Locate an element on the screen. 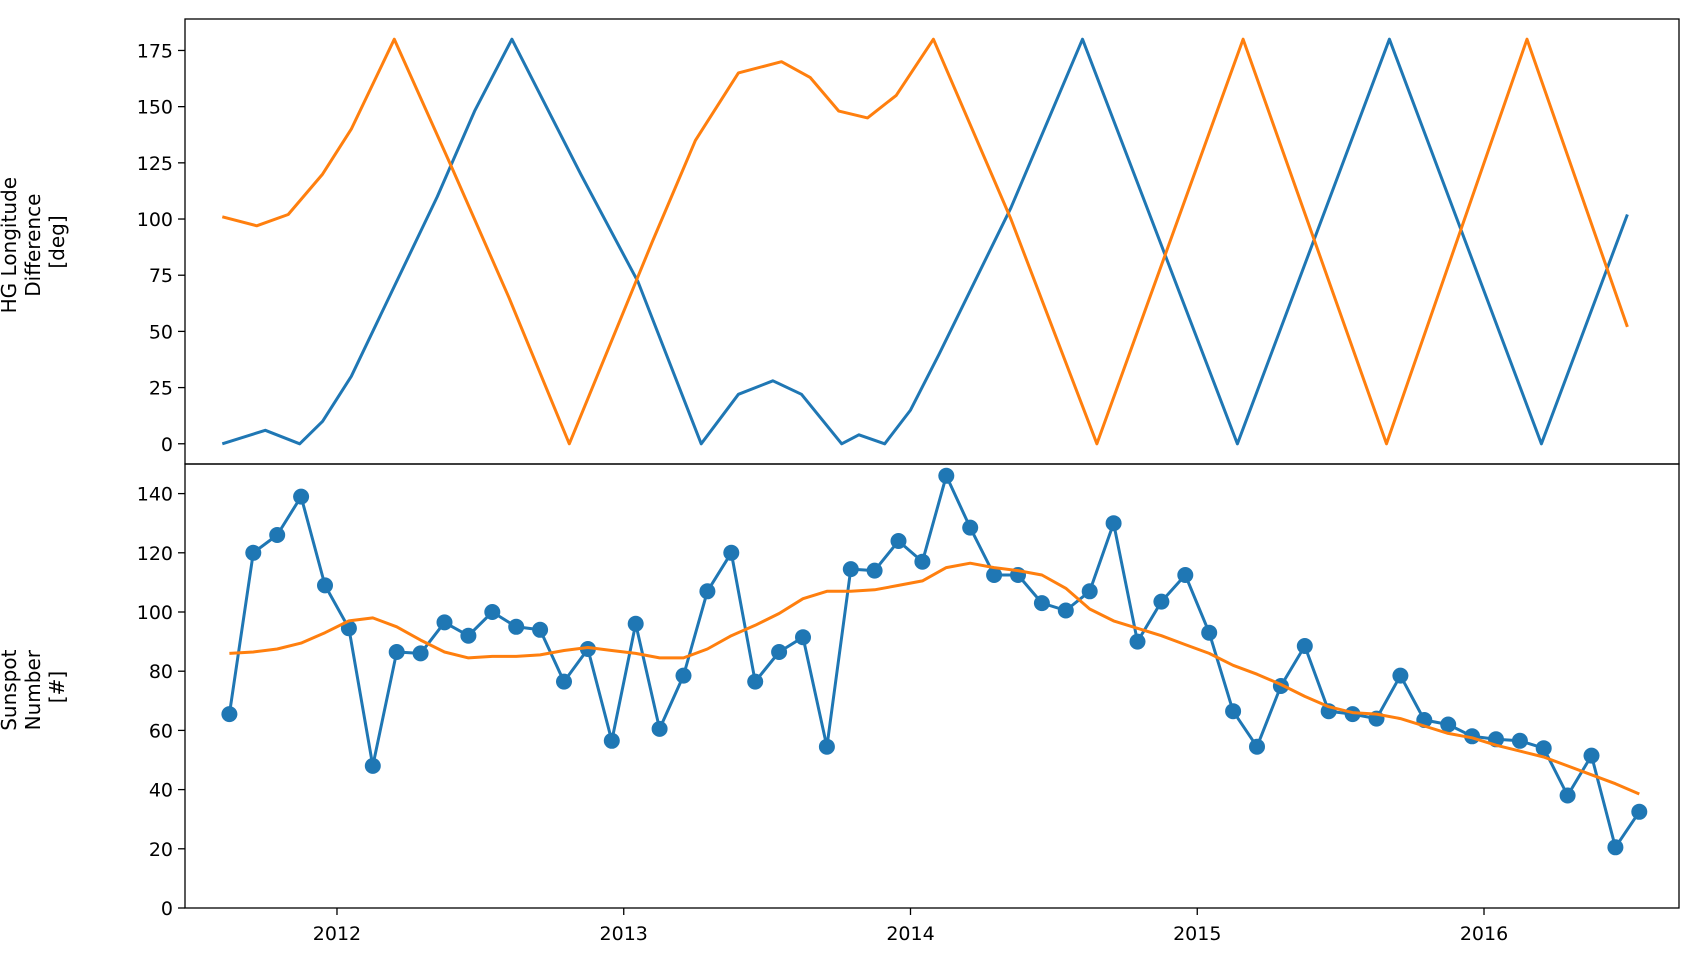 The width and height of the screenshot is (1692, 970). x-tick-label: 2014 is located at coordinates (910, 934).